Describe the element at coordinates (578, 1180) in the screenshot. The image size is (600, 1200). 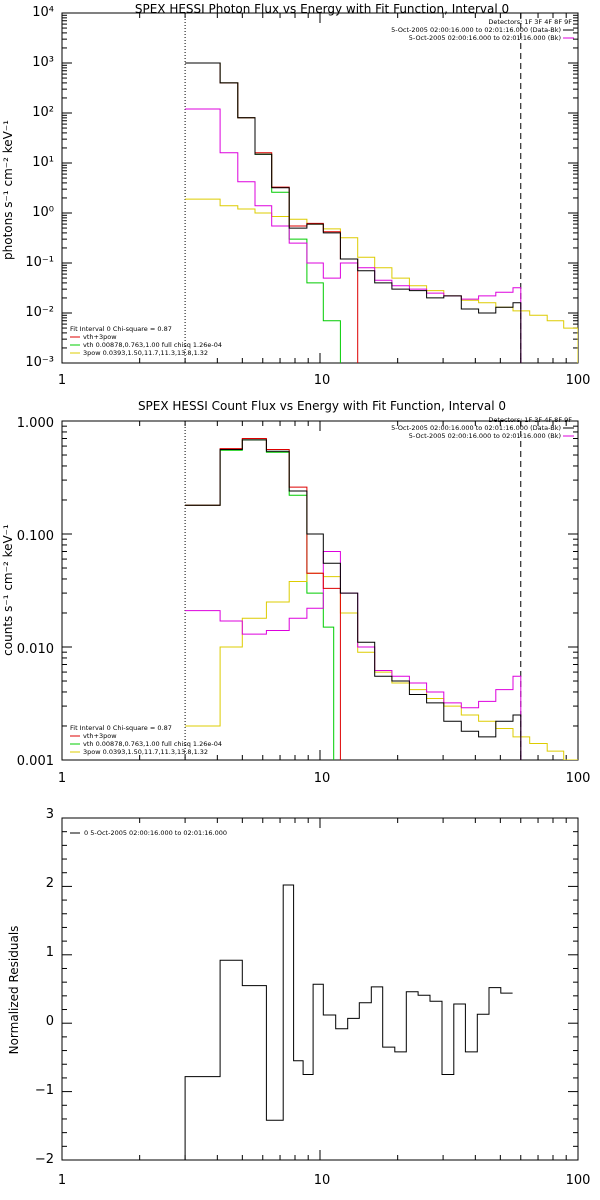
I see `residuals-x-tick-label: 100` at that location.